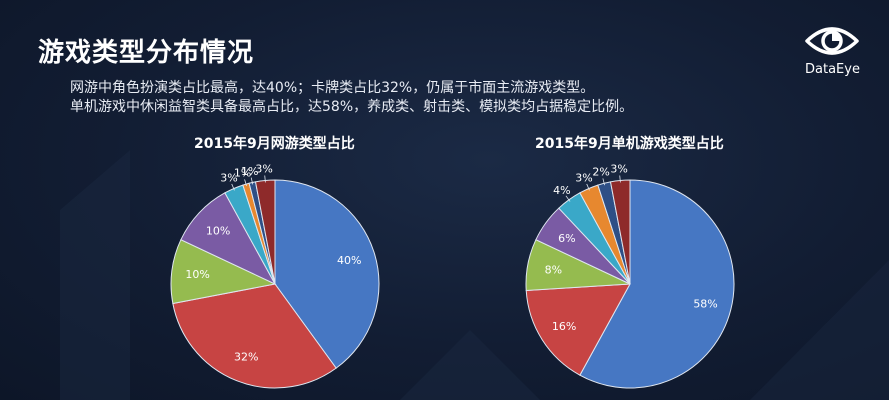 Image resolution: width=889 pixels, height=400 pixels. I want to click on standalone-label-4: 4%, so click(561, 190).